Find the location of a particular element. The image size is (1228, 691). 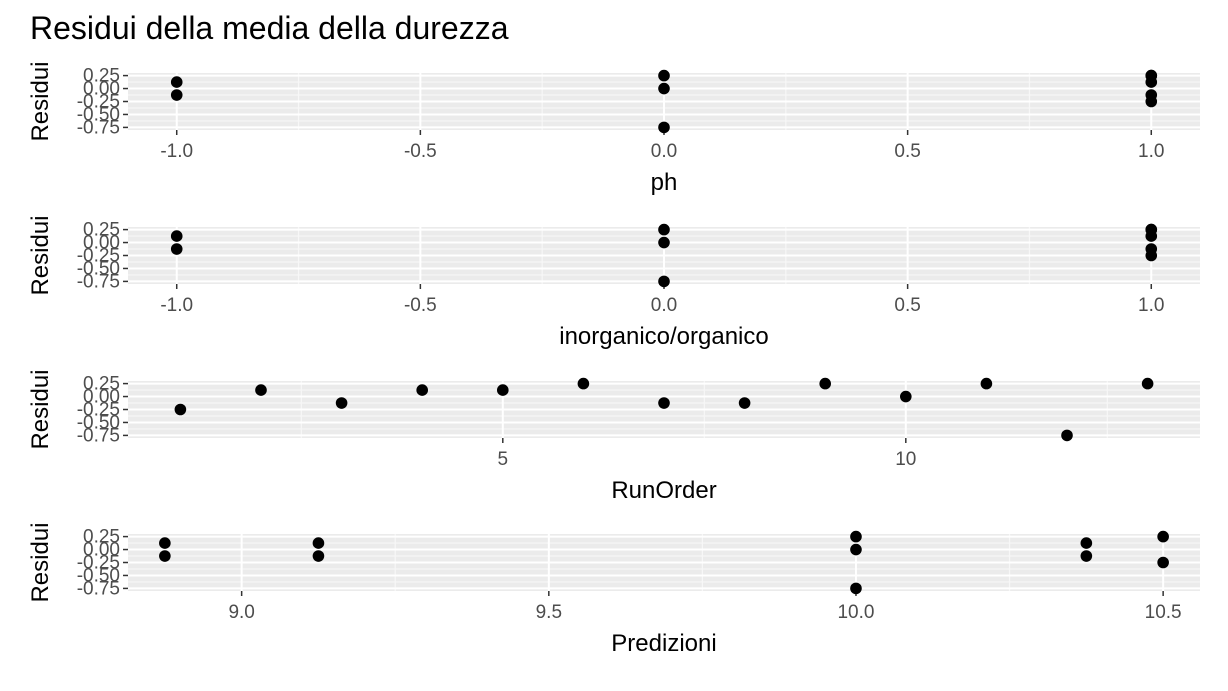

x-tick-label: 9.0 is located at coordinates (241, 612).